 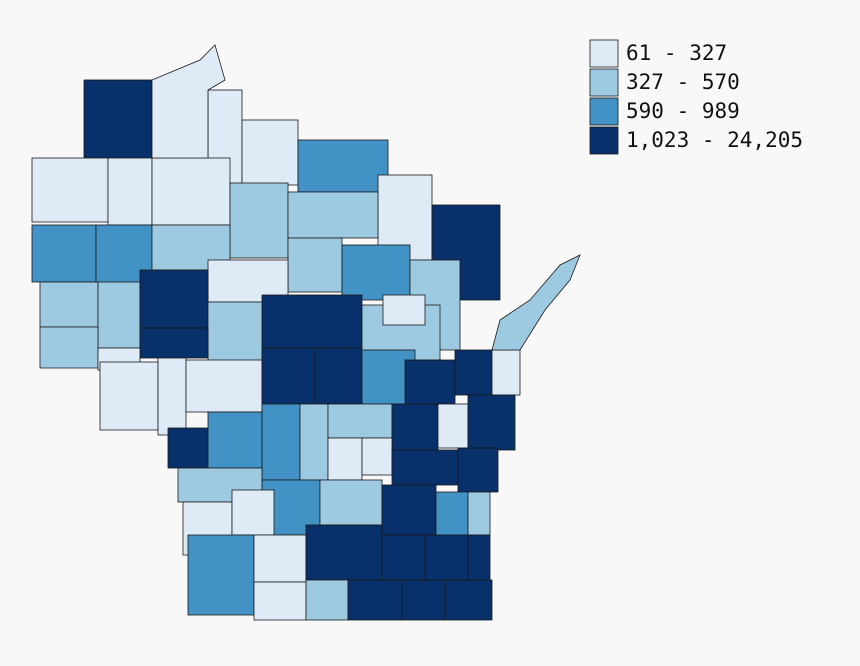 I want to click on legend-label: 590 - 989, so click(x=683, y=111).